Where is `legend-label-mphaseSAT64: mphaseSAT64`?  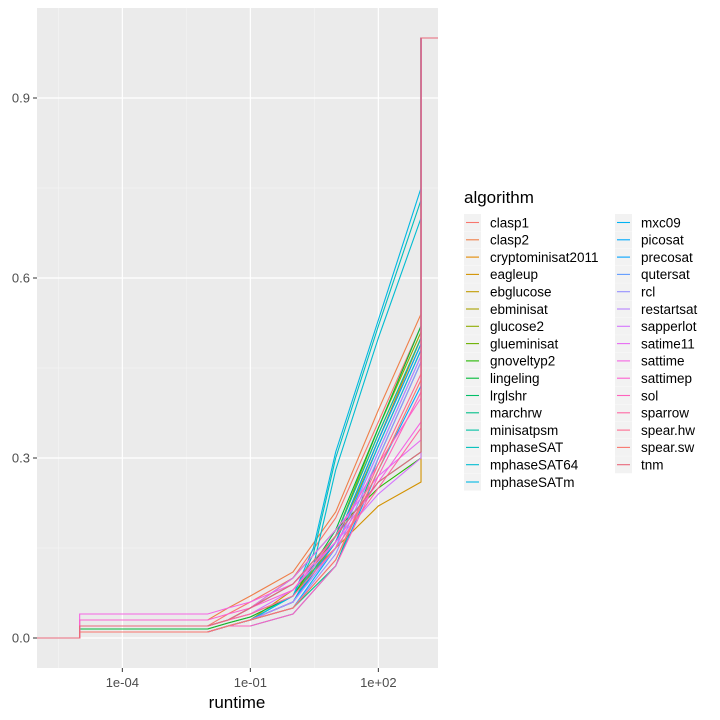
legend-label-mphaseSAT64: mphaseSAT64 is located at coordinates (534, 465).